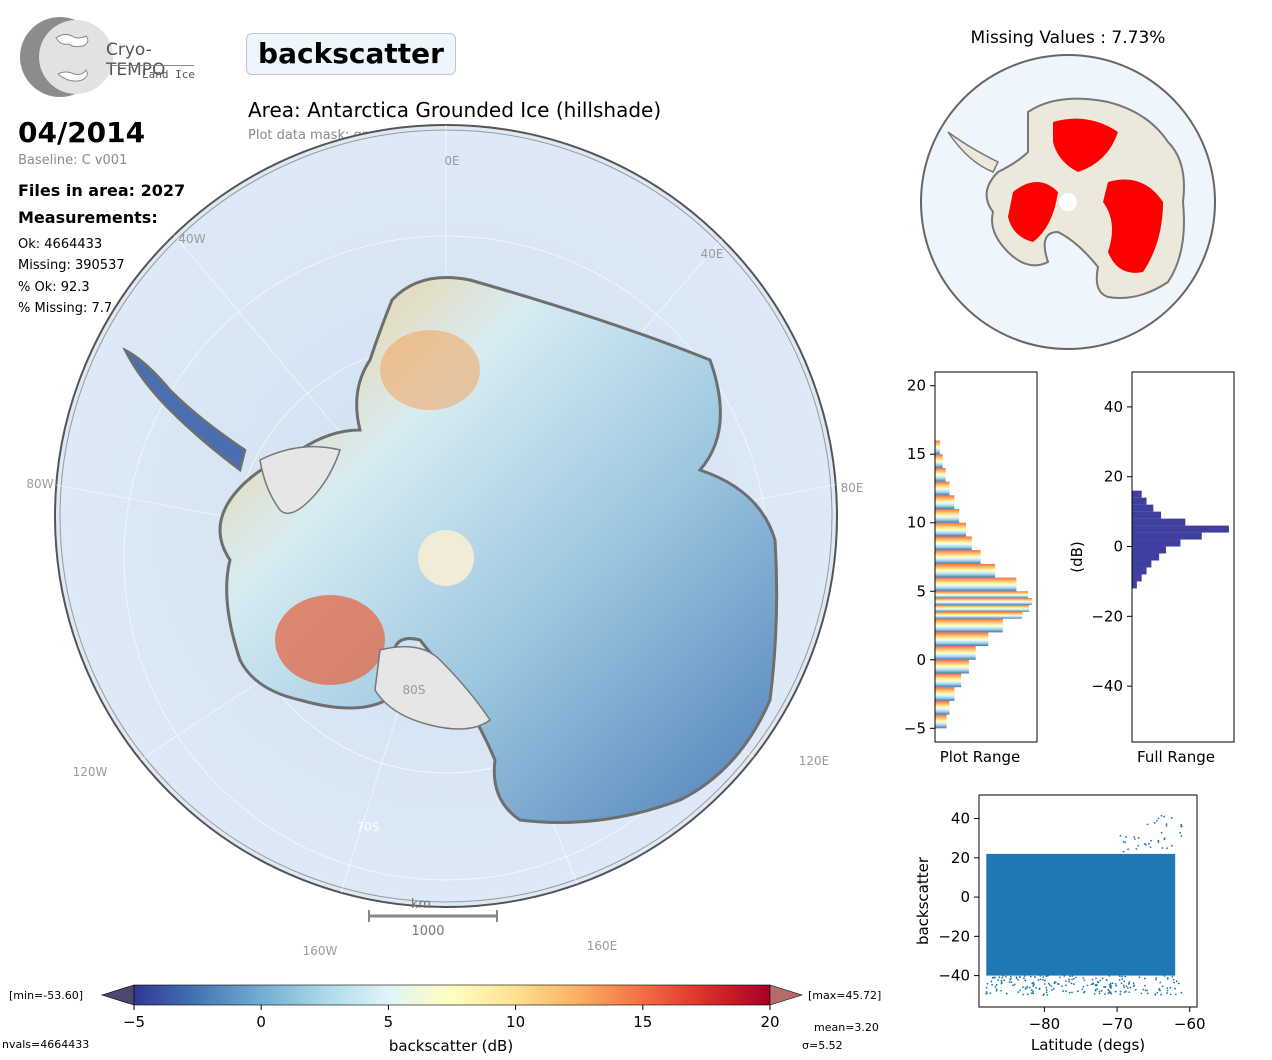 This screenshot has width=1272, height=1060. What do you see at coordinates (117, 995) in the screenshot?
I see `colorbar-min-arrow` at bounding box center [117, 995].